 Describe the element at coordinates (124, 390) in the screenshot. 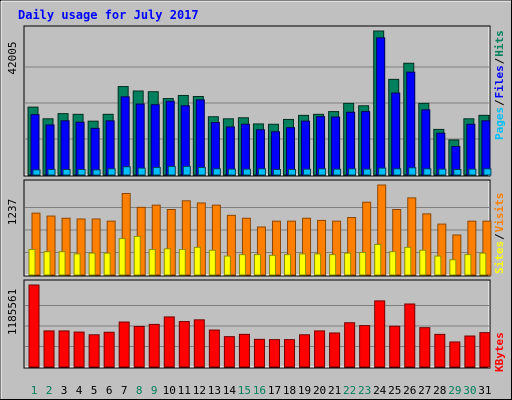

I see `day-label: 7` at that location.